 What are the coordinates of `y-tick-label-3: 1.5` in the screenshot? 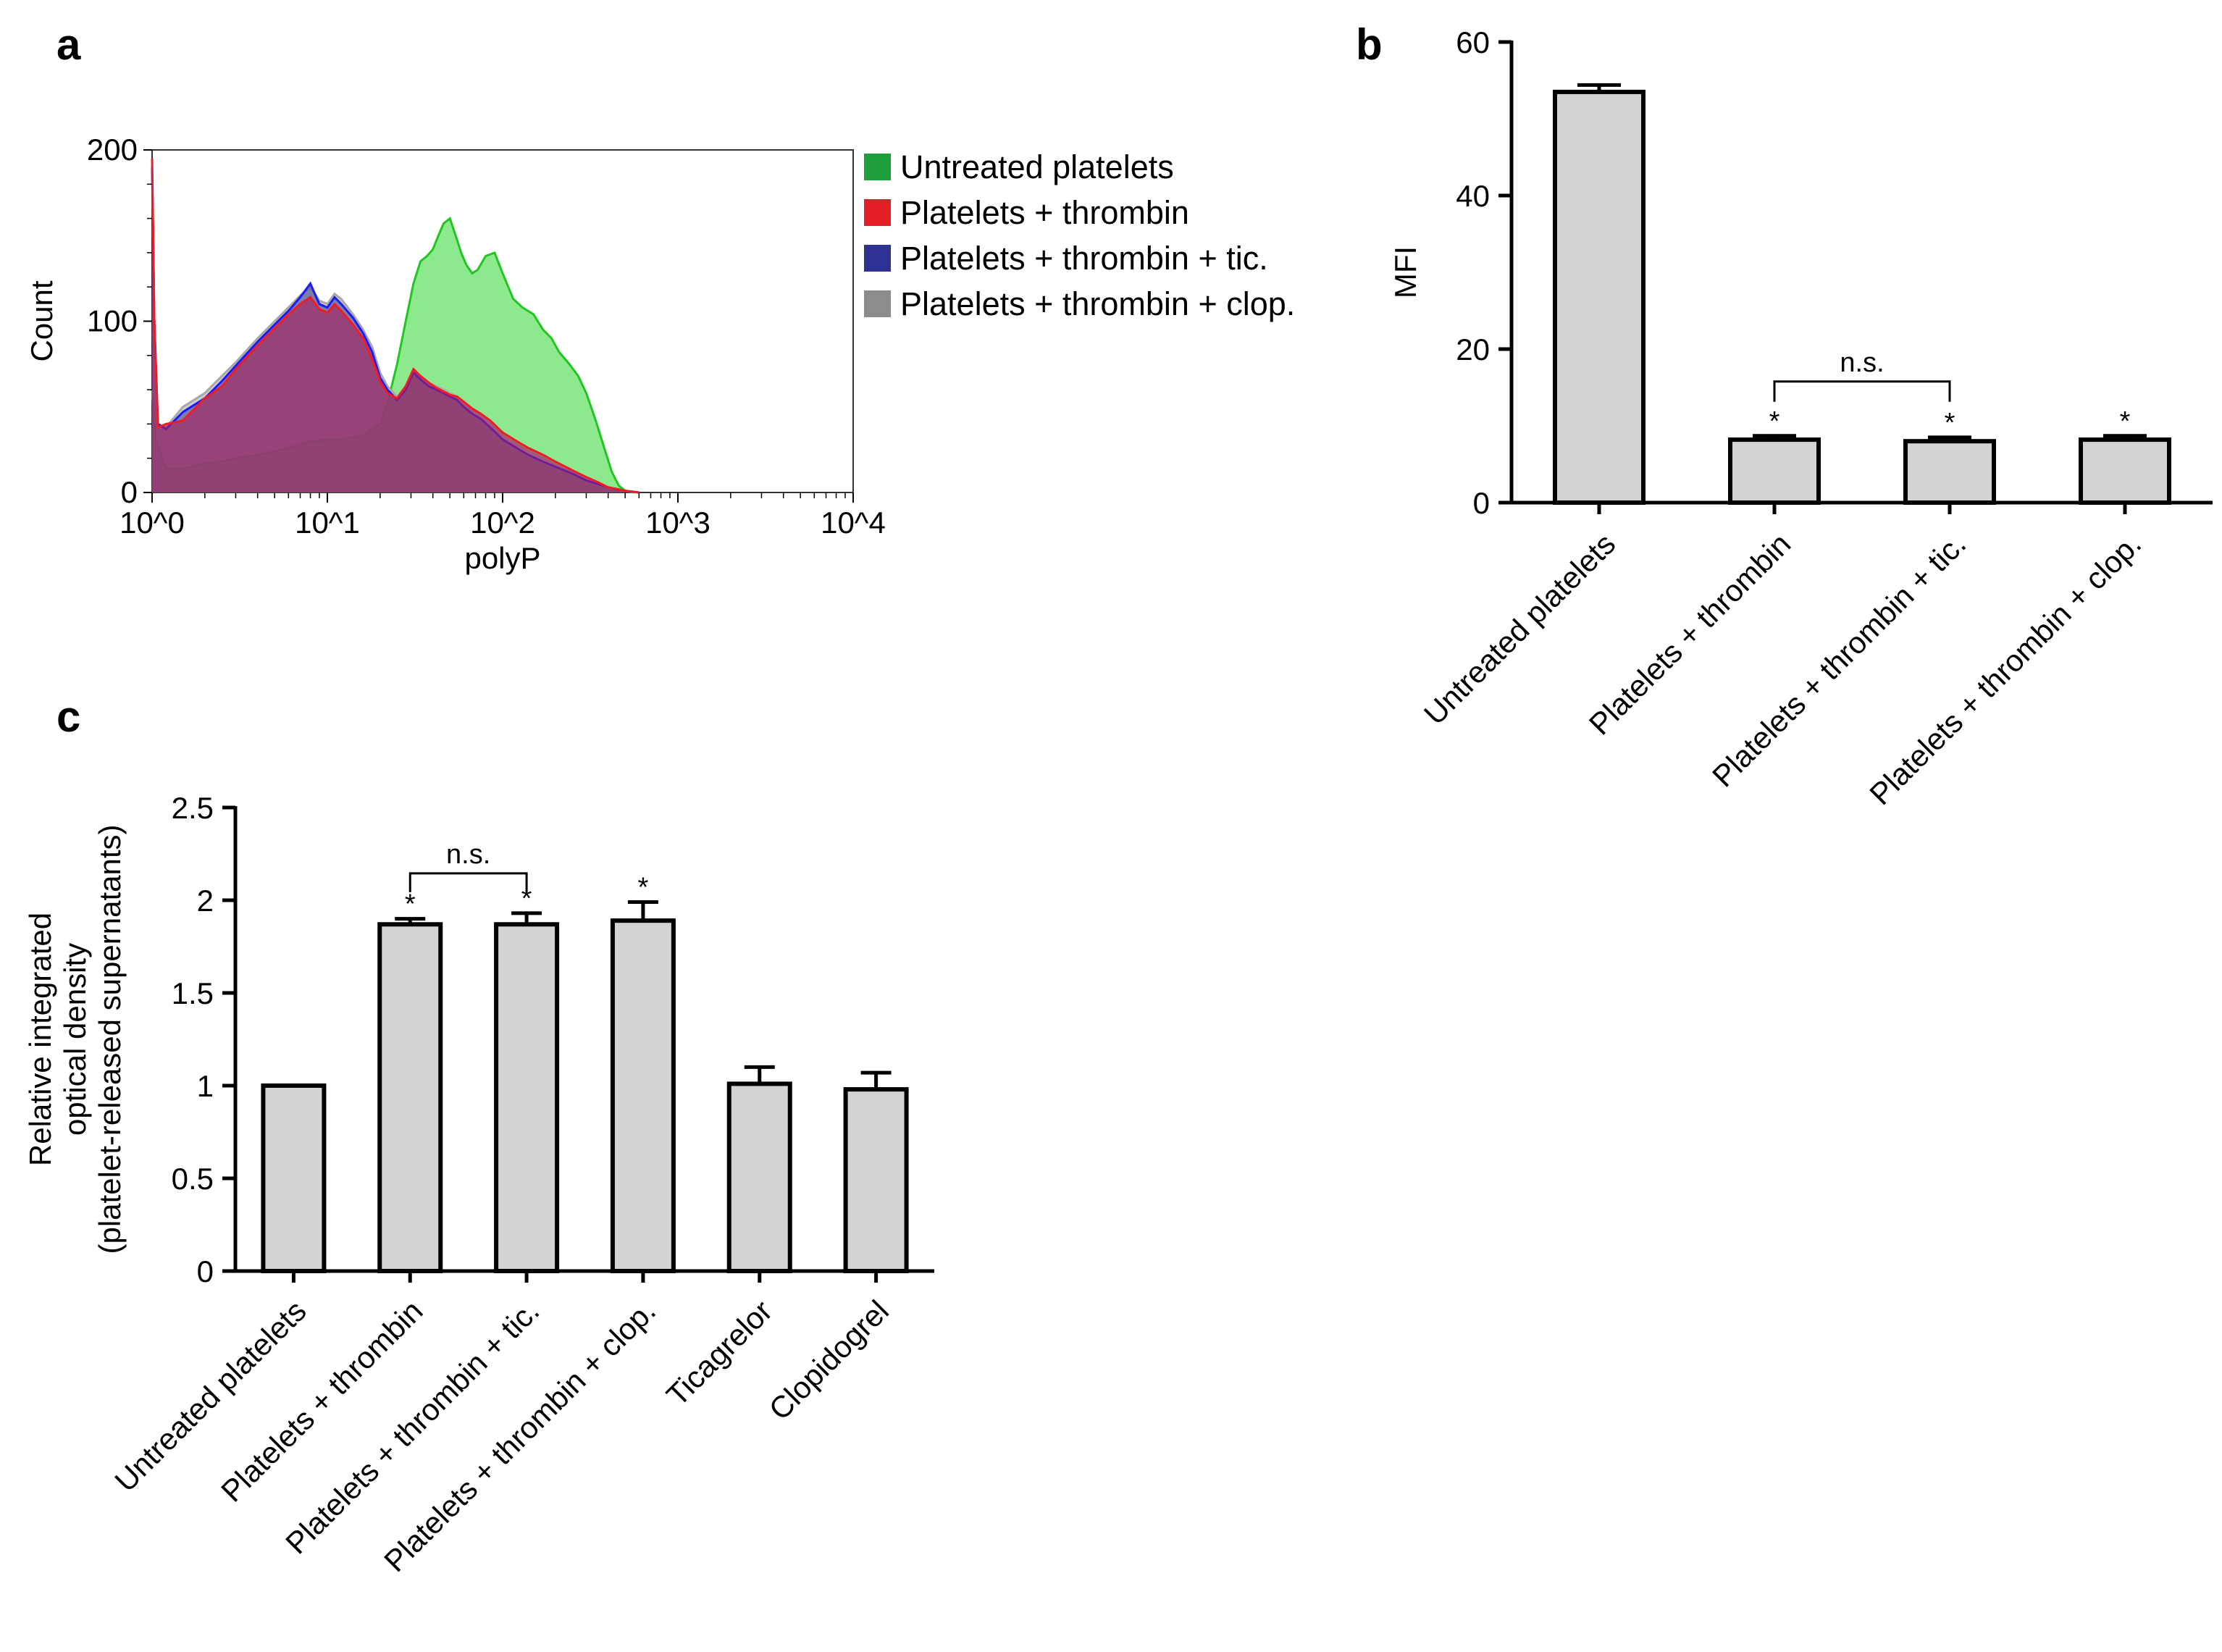 It's located at (193, 993).